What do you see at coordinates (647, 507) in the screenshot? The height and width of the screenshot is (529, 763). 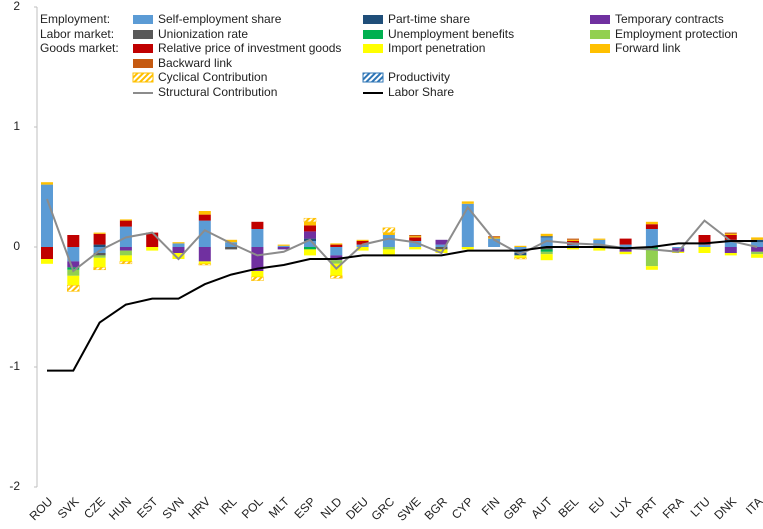 I see `x-tick-label: PRT` at bounding box center [647, 507].